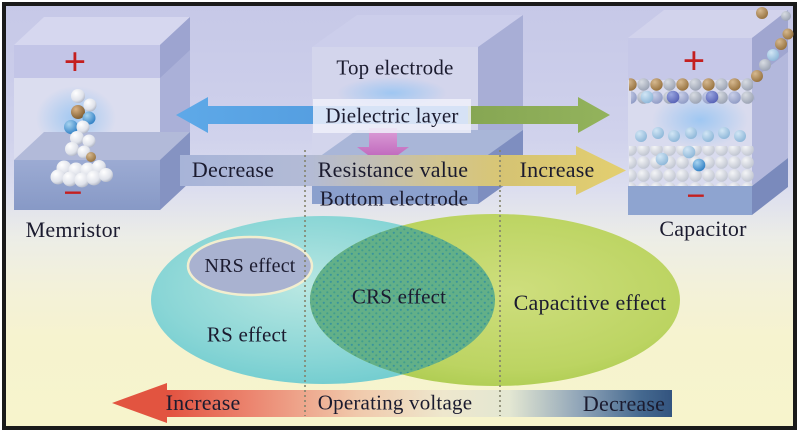  I want to click on nrs-ellipse, so click(250, 266).